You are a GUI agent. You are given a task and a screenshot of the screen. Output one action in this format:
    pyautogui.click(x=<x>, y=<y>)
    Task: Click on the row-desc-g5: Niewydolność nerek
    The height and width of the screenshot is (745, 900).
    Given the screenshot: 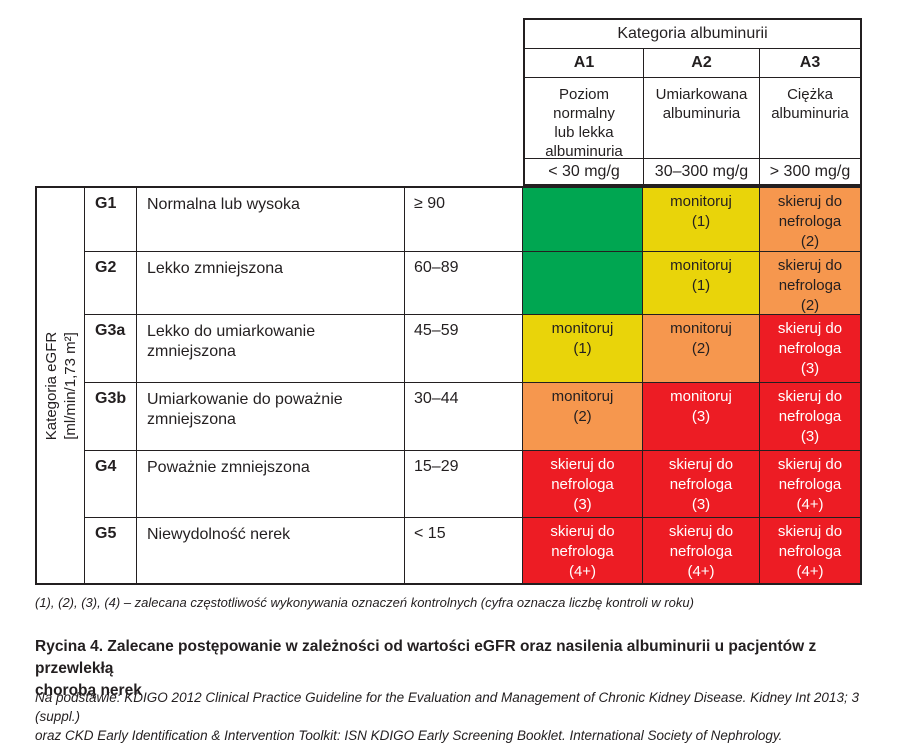 What is the action you would take?
    pyautogui.click(x=270, y=550)
    